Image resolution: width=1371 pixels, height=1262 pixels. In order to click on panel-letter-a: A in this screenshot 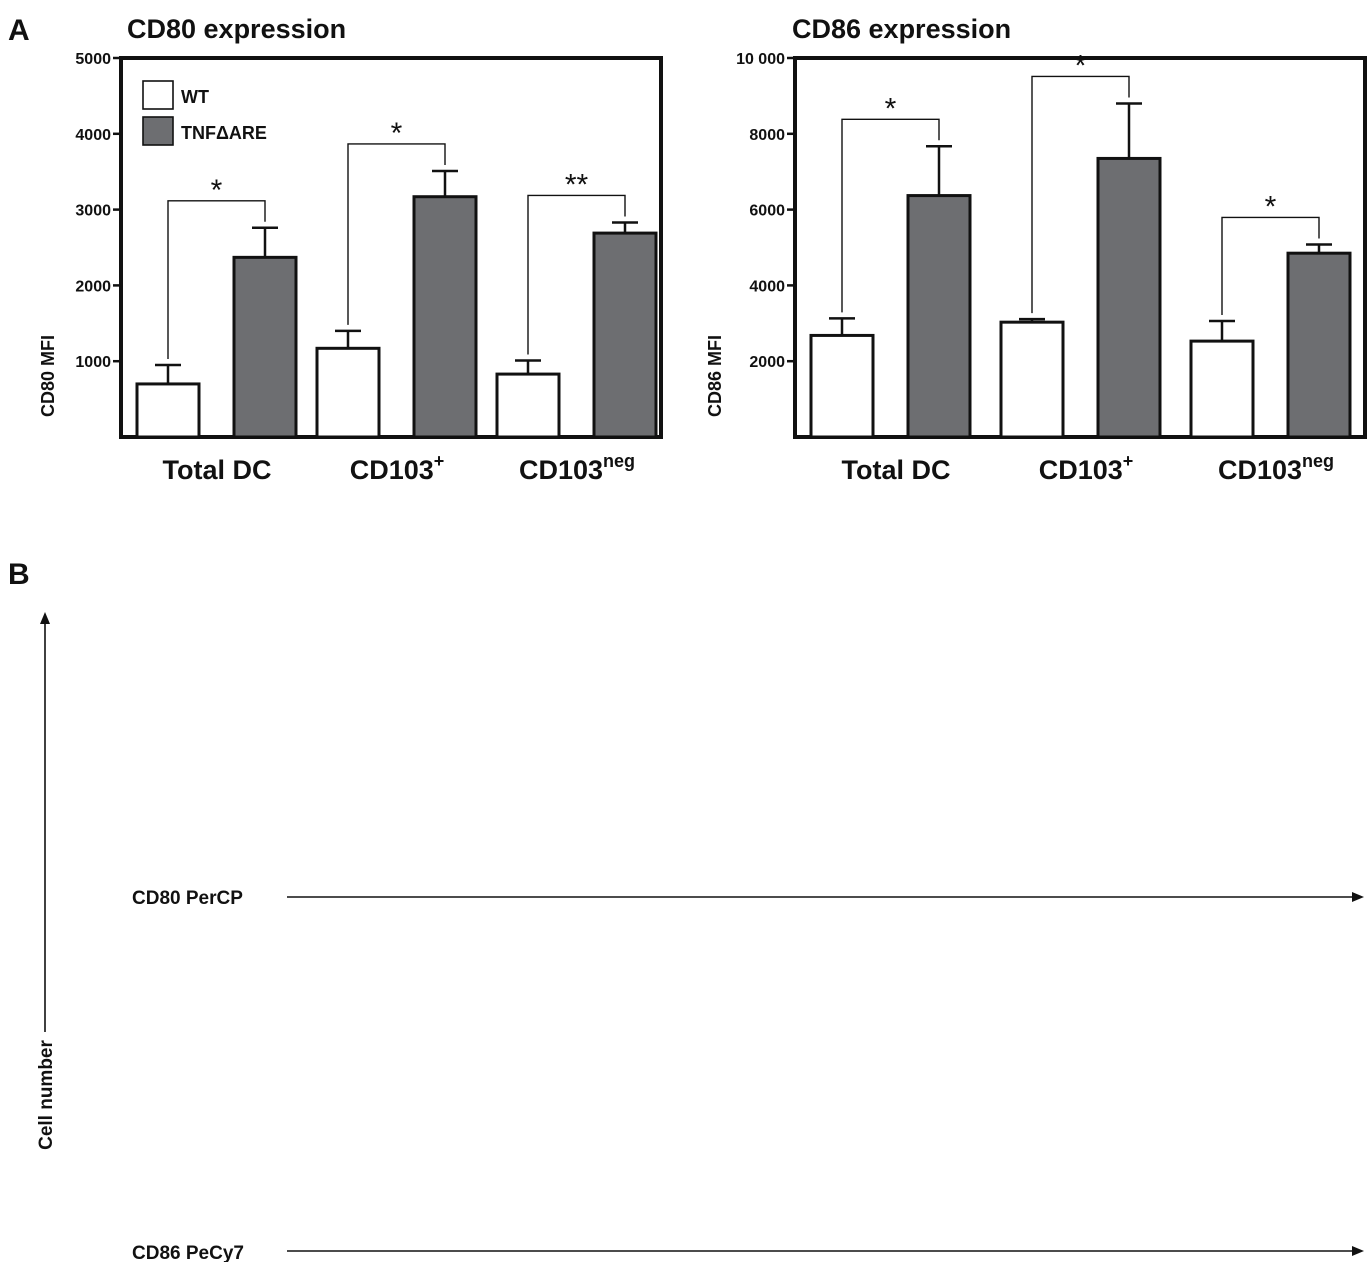, I will do `click(19, 30)`.